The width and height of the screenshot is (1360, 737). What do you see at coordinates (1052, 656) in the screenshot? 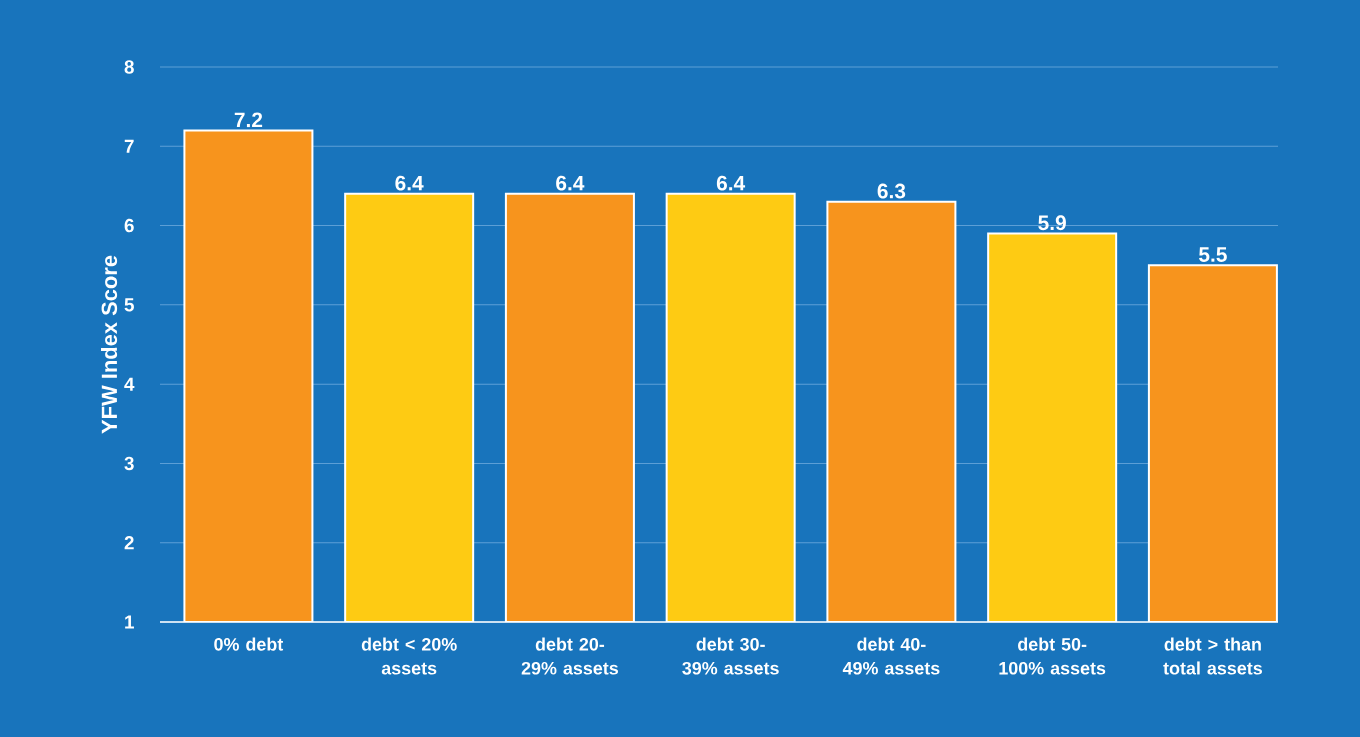
I see `x-tick-label: debt 50-100% assets` at bounding box center [1052, 656].